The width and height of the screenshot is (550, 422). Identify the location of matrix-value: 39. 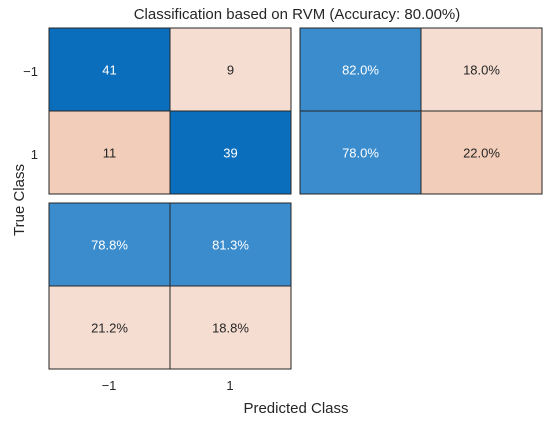
(230, 153).